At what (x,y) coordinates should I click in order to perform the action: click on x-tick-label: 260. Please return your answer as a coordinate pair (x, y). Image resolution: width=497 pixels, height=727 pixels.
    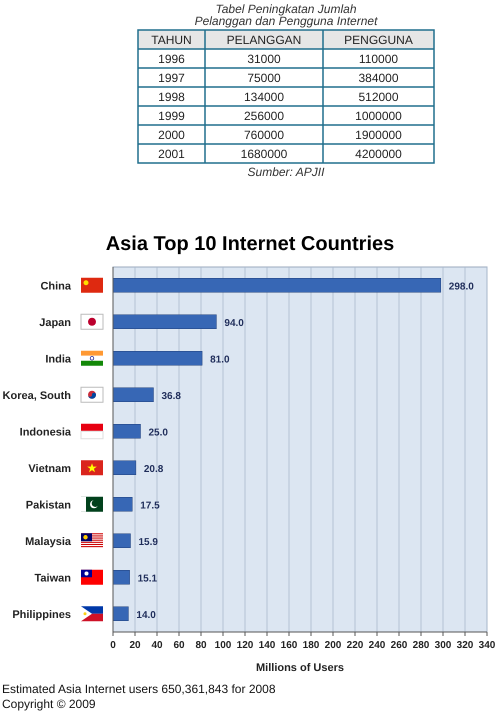
    Looking at the image, I should click on (399, 645).